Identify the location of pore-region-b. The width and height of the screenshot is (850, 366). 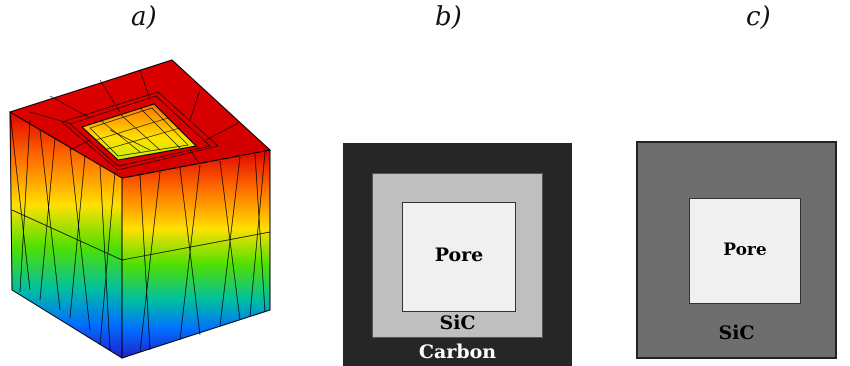
(459, 257).